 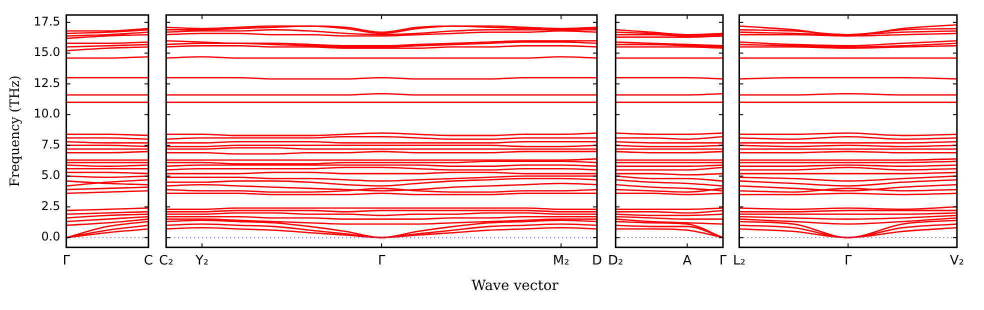 What do you see at coordinates (166, 261) in the screenshot?
I see `x-tick-label: C₂` at bounding box center [166, 261].